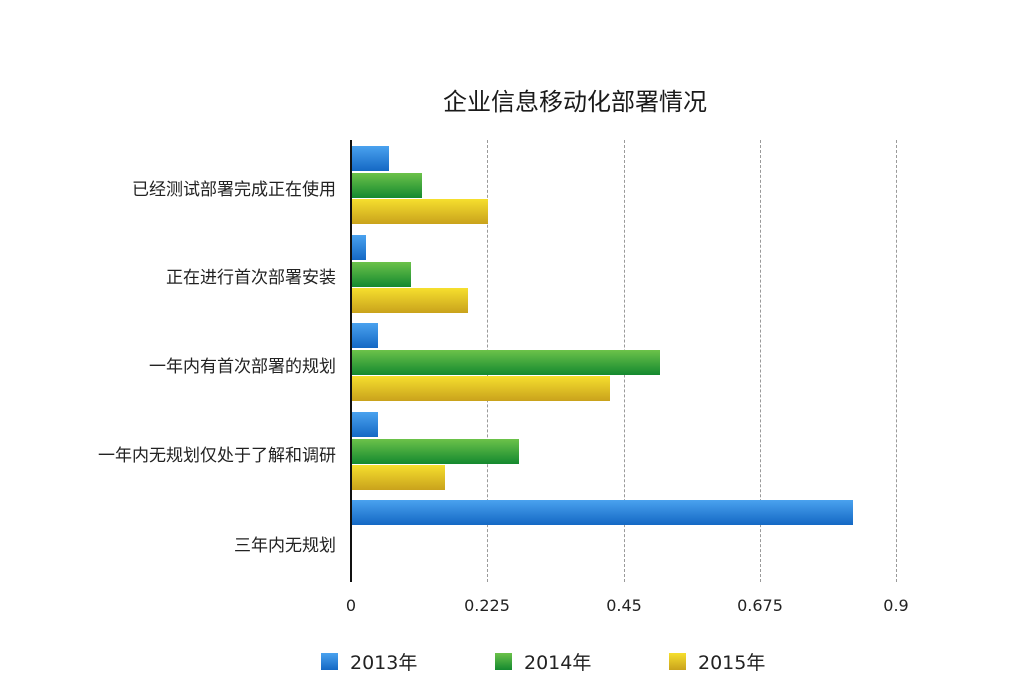 The image size is (1024, 688). I want to click on legend-swatch-green-icon, so click(503, 661).